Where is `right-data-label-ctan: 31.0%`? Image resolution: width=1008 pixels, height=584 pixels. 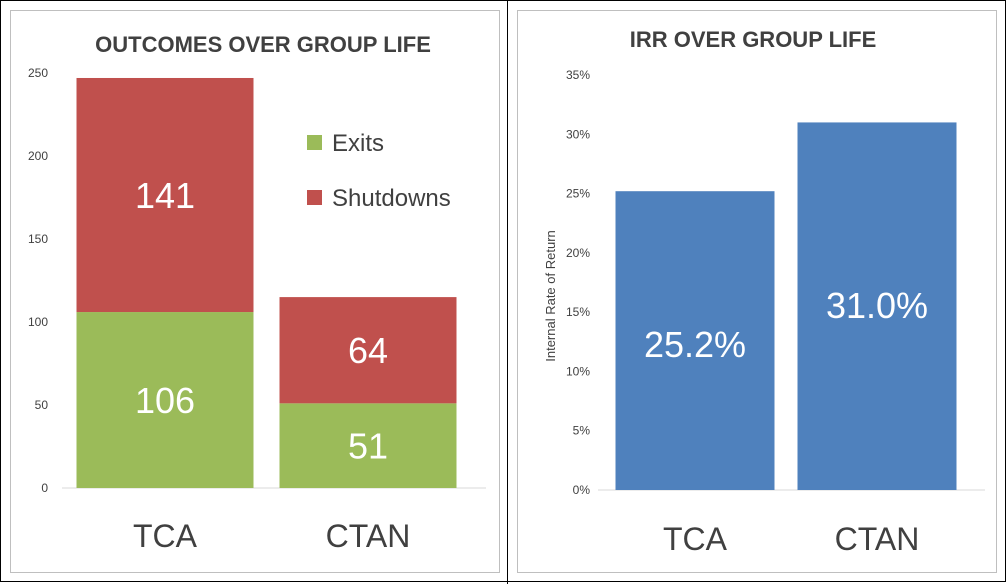 right-data-label-ctan: 31.0% is located at coordinates (877, 305).